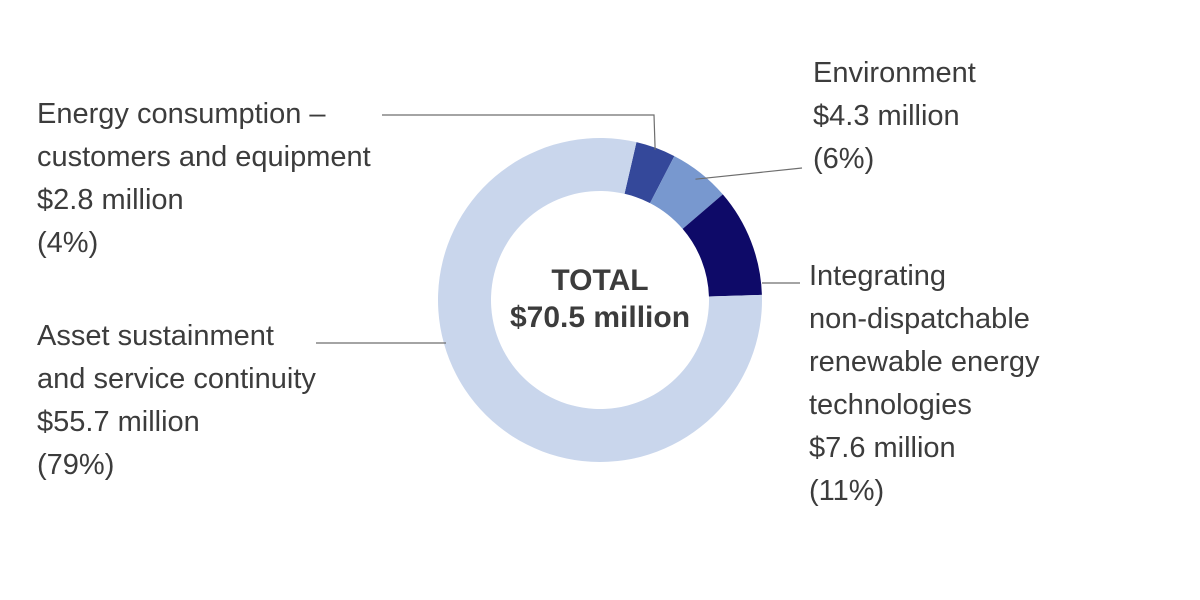 This screenshot has height=600, width=1200. What do you see at coordinates (118, 422) in the screenshot?
I see `label-value: $55.7 million` at bounding box center [118, 422].